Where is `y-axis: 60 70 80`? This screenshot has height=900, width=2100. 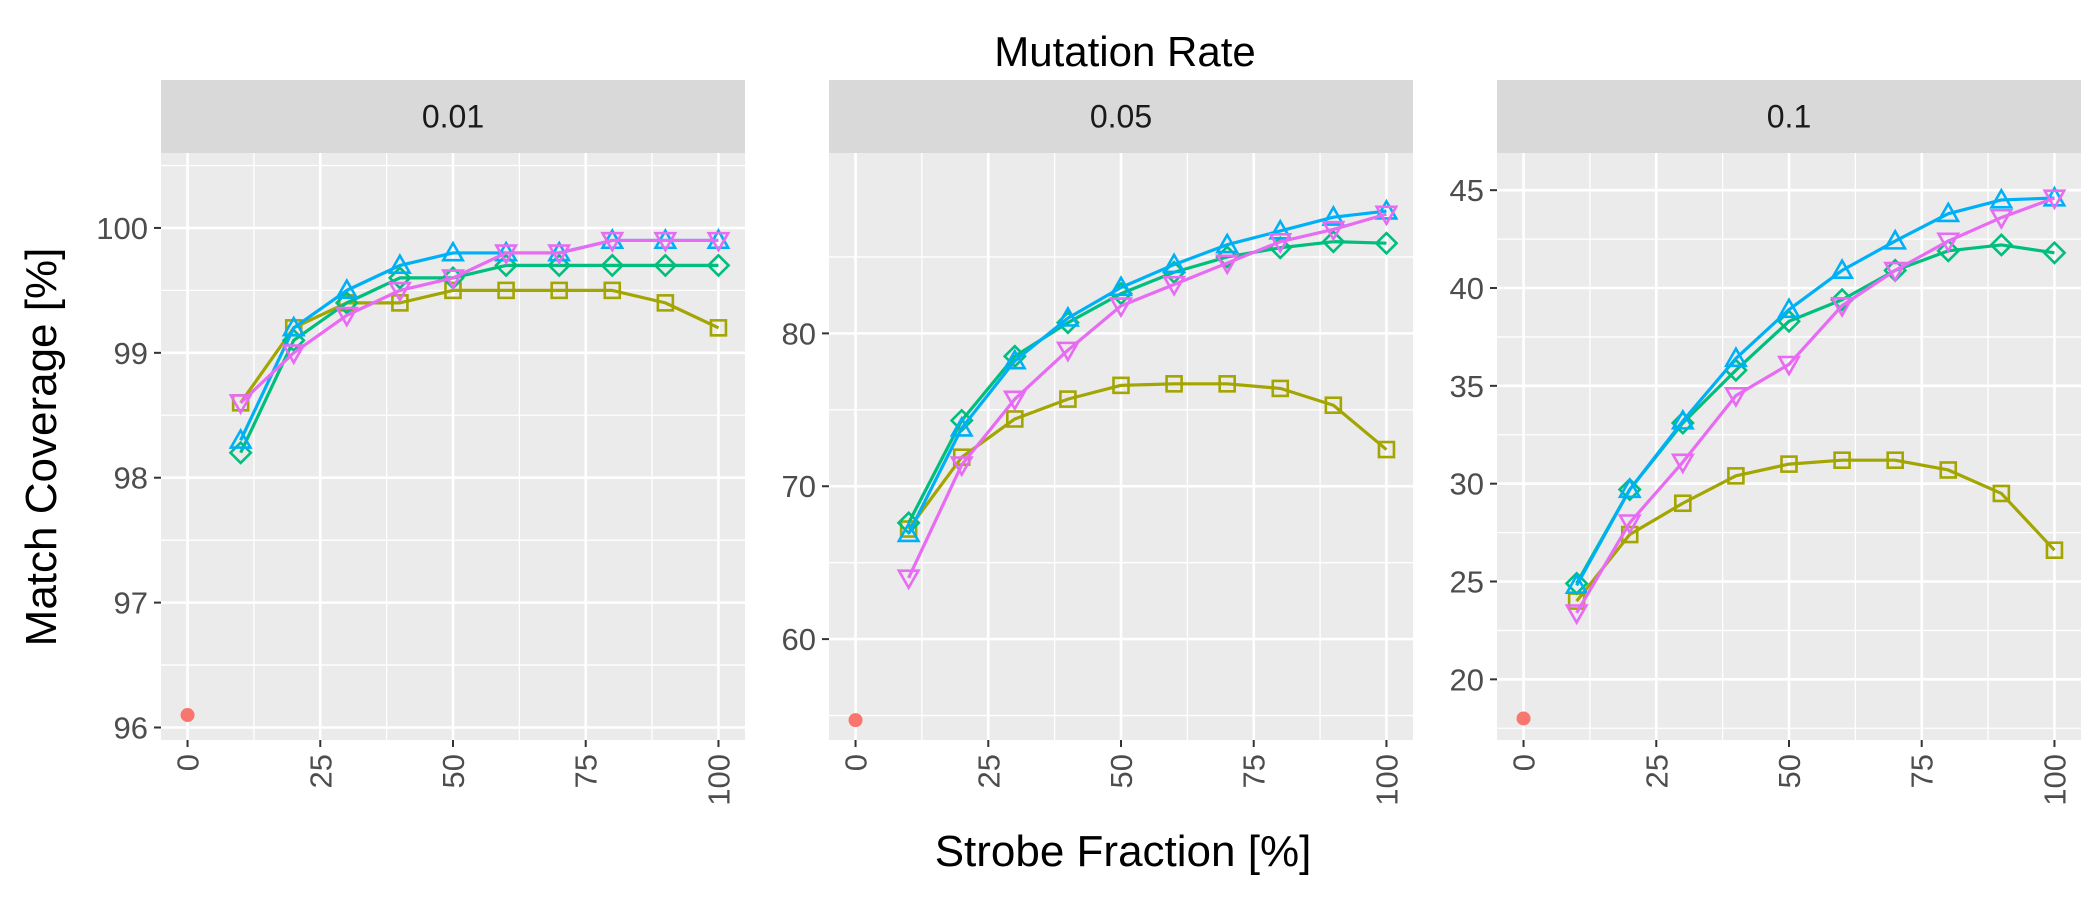 y-axis: 60 70 80 is located at coordinates (805, 486).